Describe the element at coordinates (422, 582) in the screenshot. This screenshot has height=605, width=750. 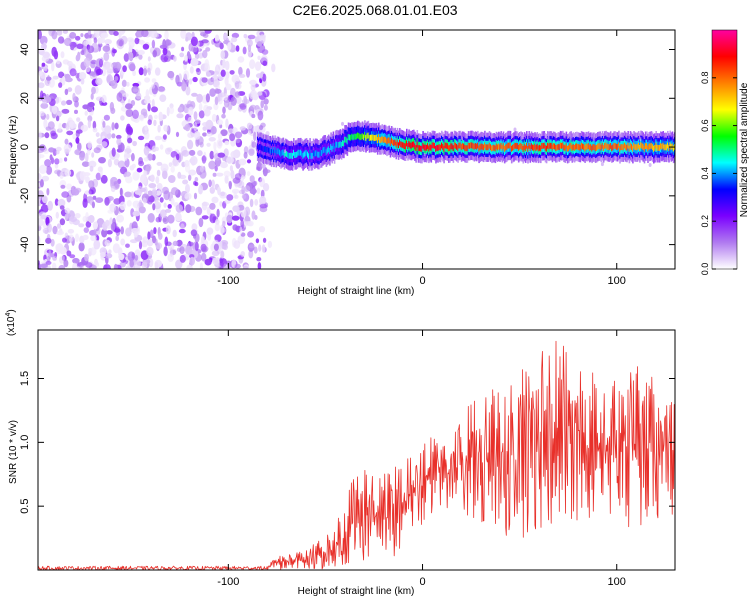
I see `x-tick-label: 0` at that location.